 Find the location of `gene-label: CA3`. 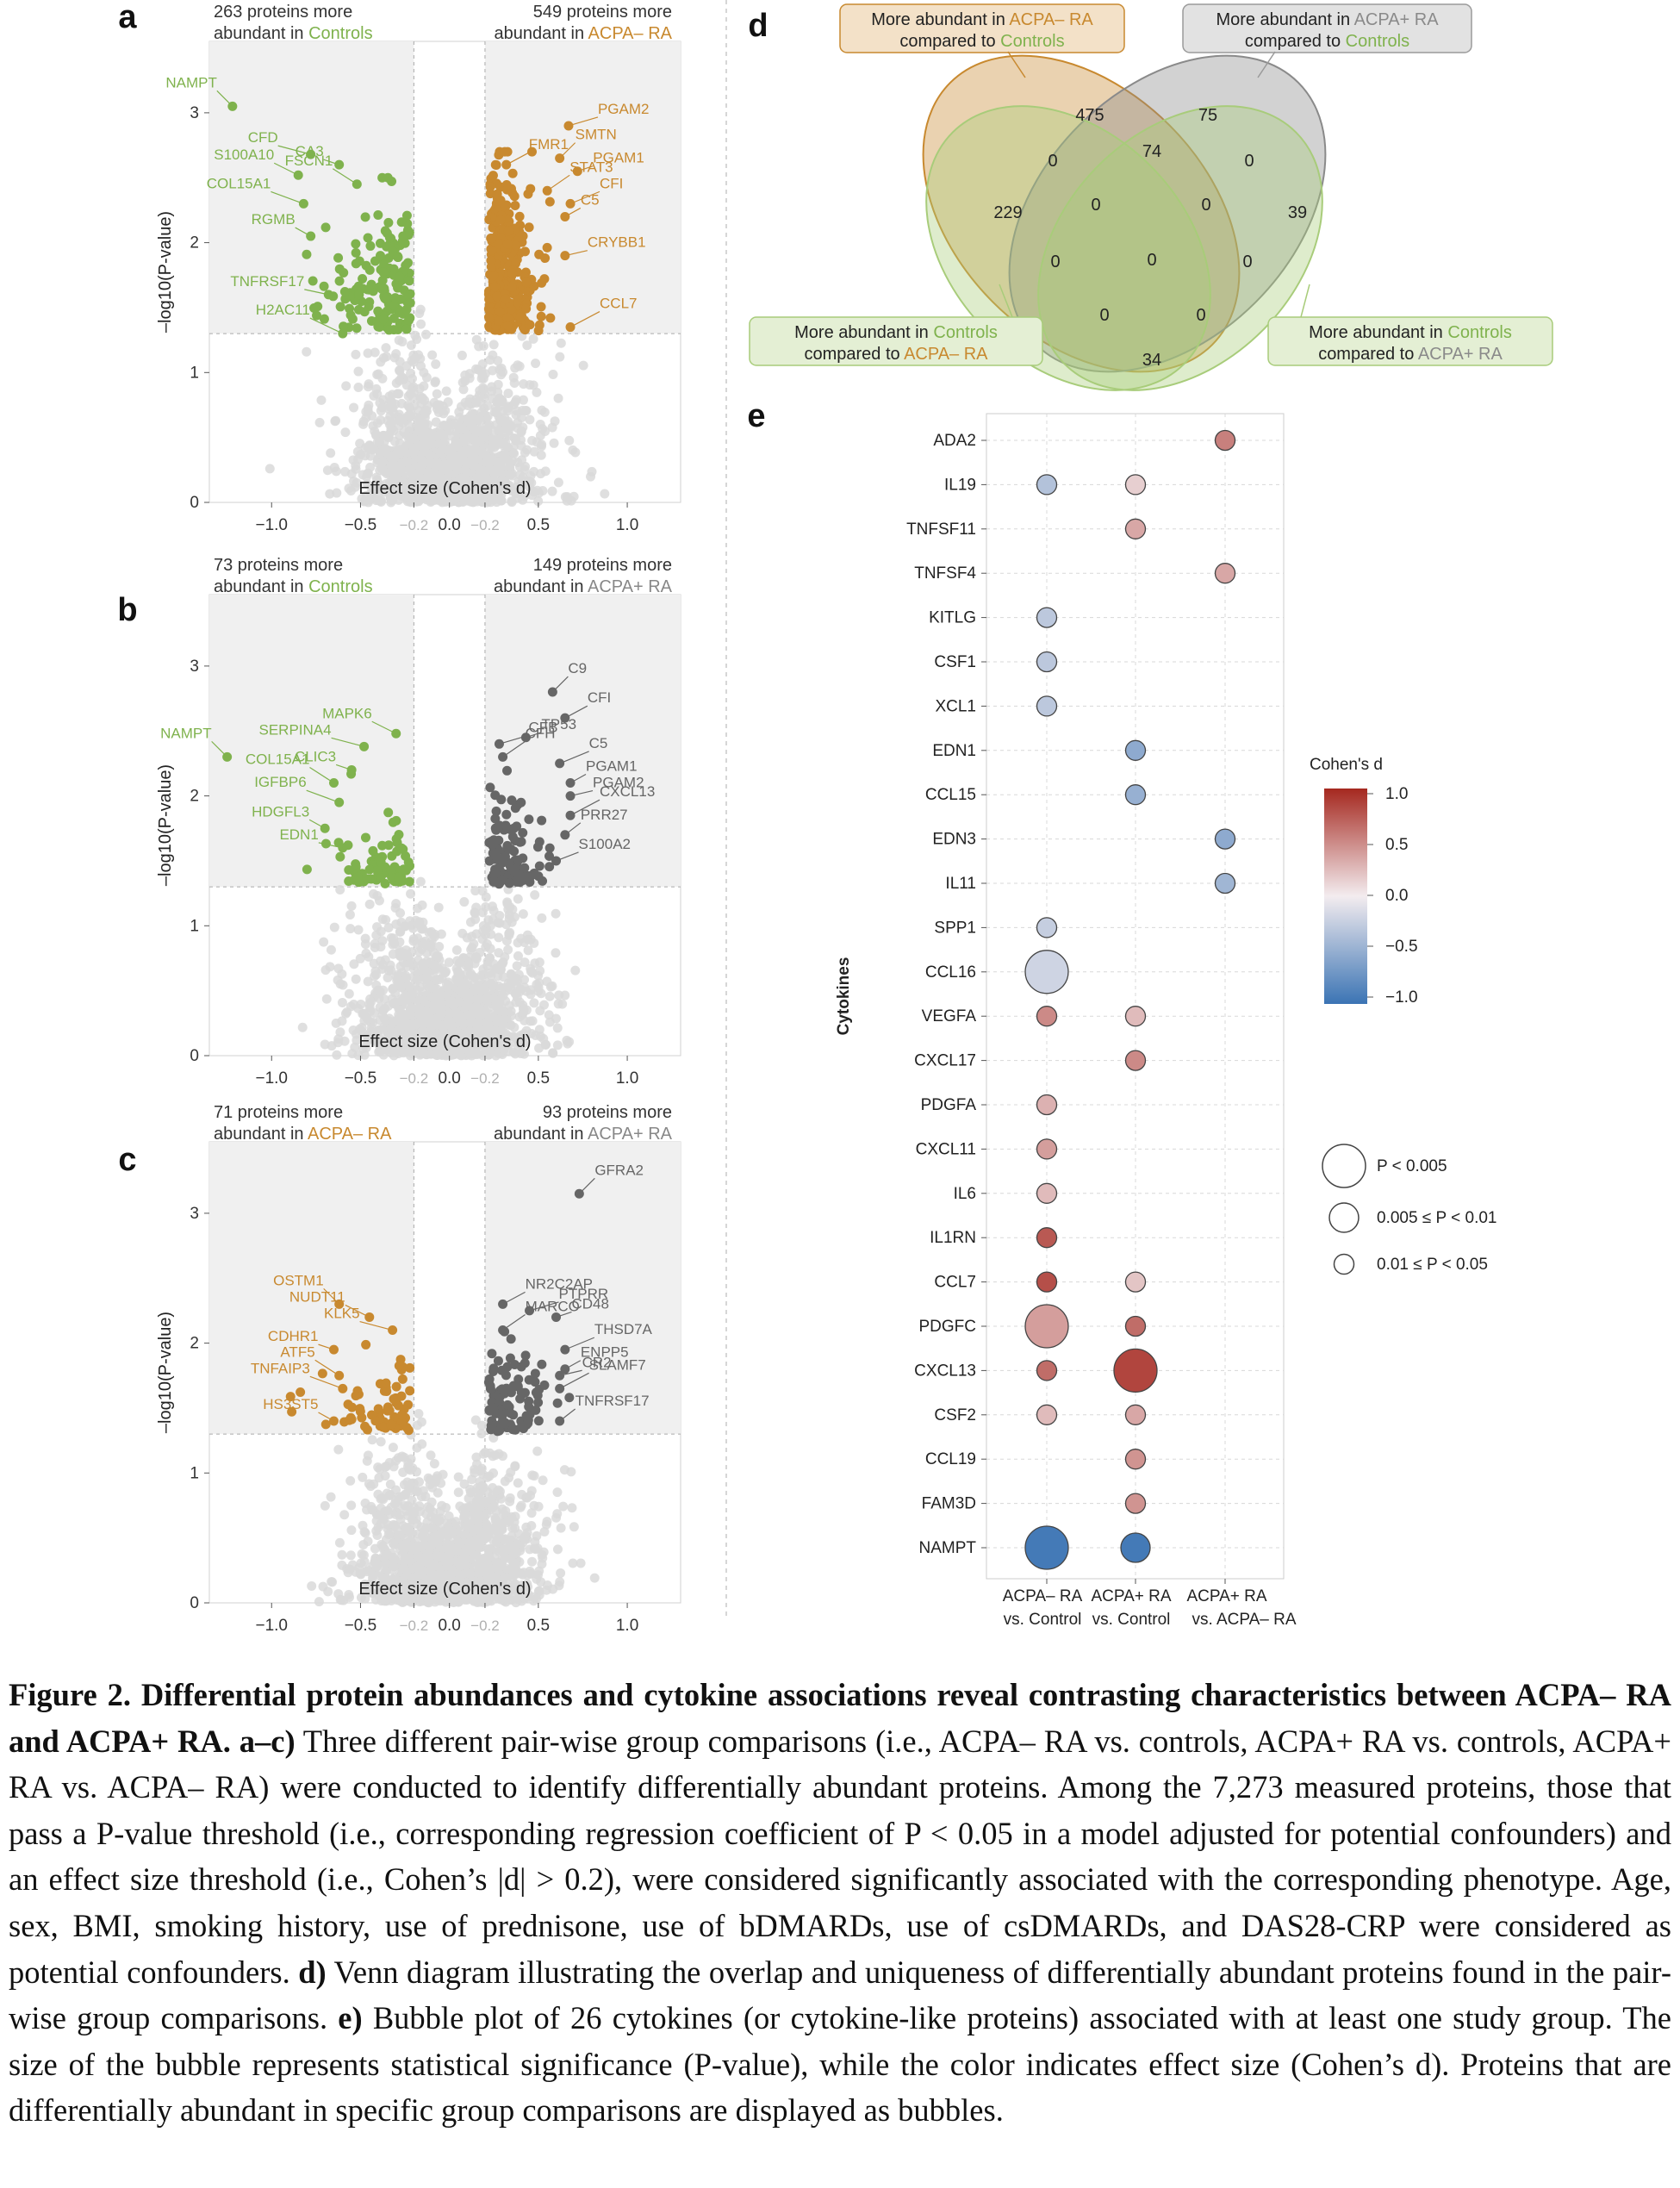

gene-label: CA3 is located at coordinates (310, 151).